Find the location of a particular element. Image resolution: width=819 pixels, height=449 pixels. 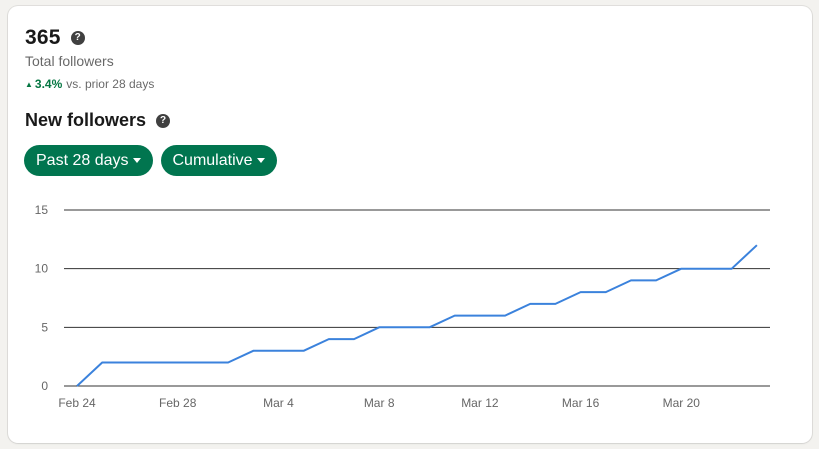

y-tick-label: 0 is located at coordinates (44, 386).